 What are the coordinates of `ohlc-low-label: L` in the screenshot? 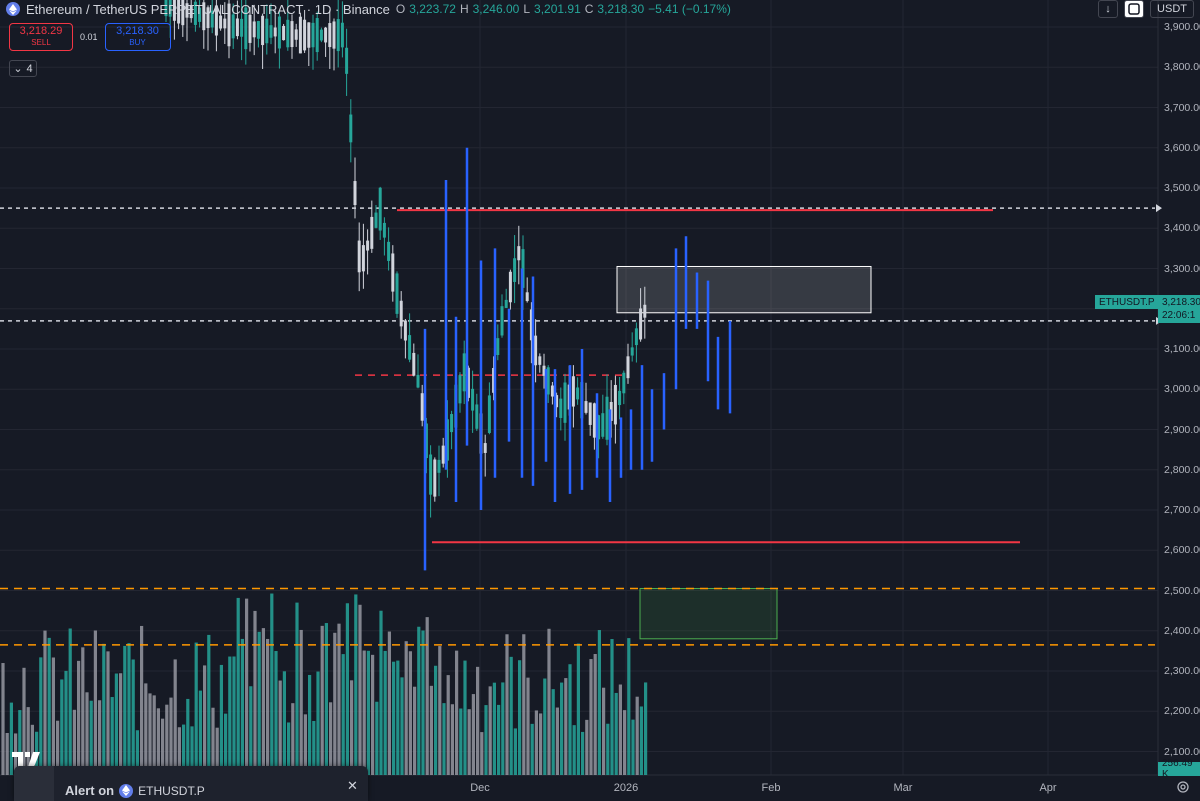 It's located at (527, 9).